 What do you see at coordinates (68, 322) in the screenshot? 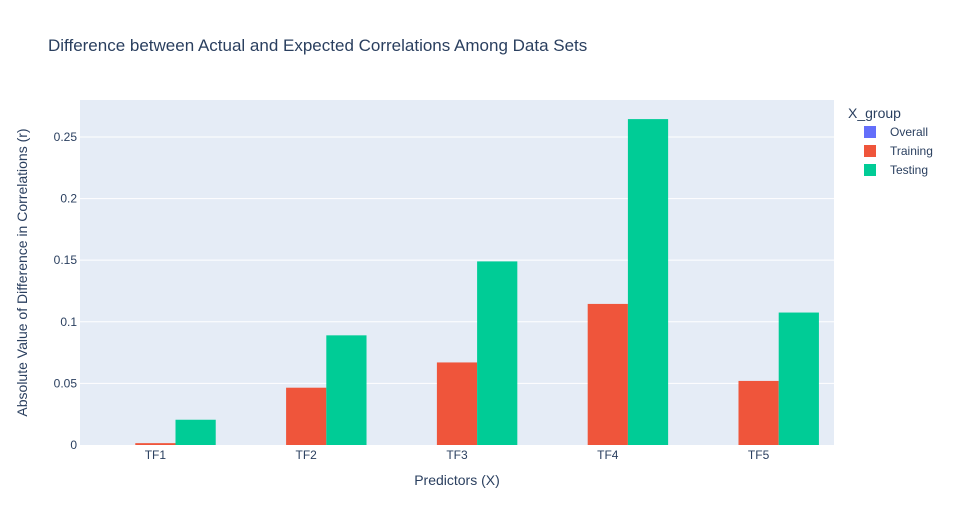
I see `y-tick-label: 0.1` at bounding box center [68, 322].